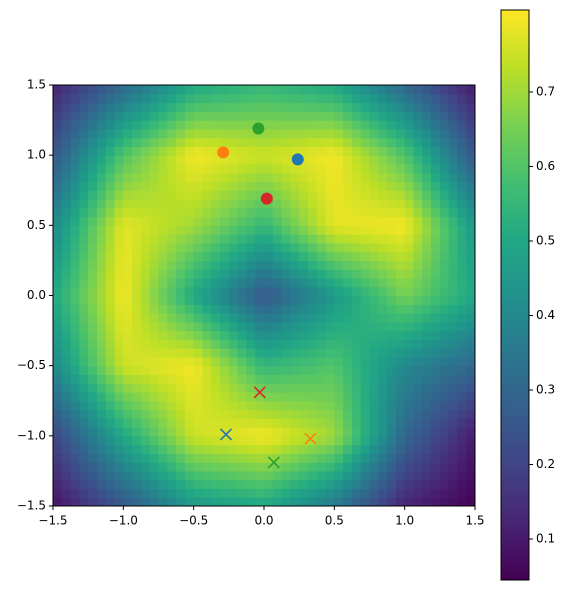 This screenshot has width=571, height=594. Describe the element at coordinates (297, 159) in the screenshot. I see `point-marker` at that location.